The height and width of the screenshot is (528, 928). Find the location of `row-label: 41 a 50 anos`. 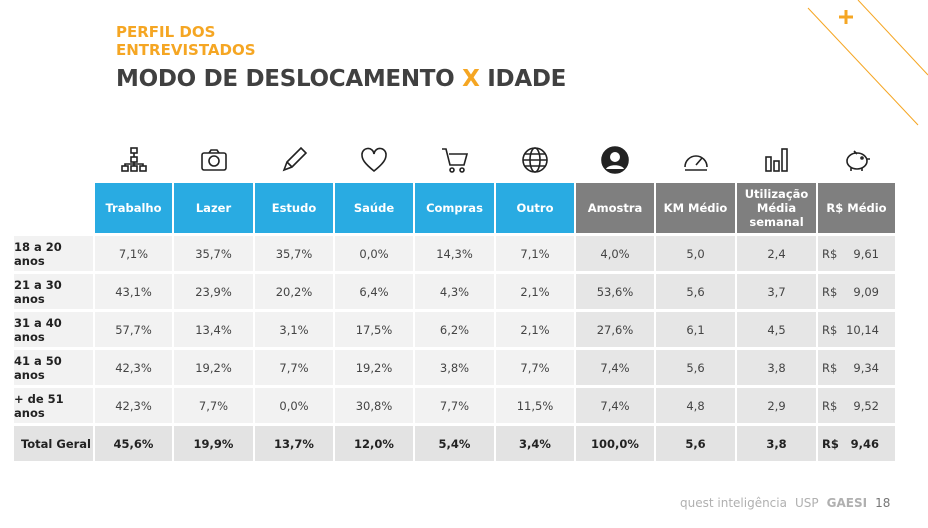

row-label: 41 a 50 anos is located at coordinates (53, 367).